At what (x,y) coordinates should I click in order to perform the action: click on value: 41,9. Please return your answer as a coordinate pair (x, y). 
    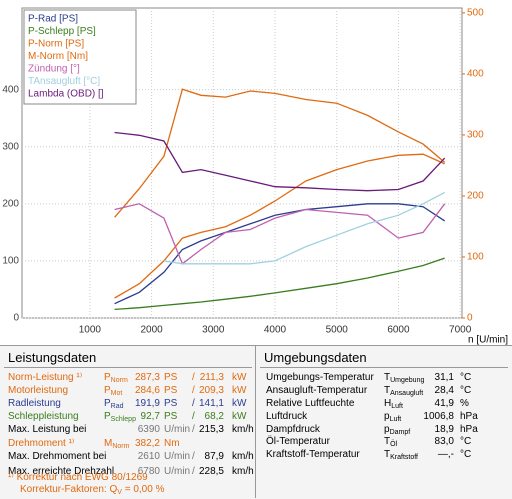
    Looking at the image, I should click on (444, 403).